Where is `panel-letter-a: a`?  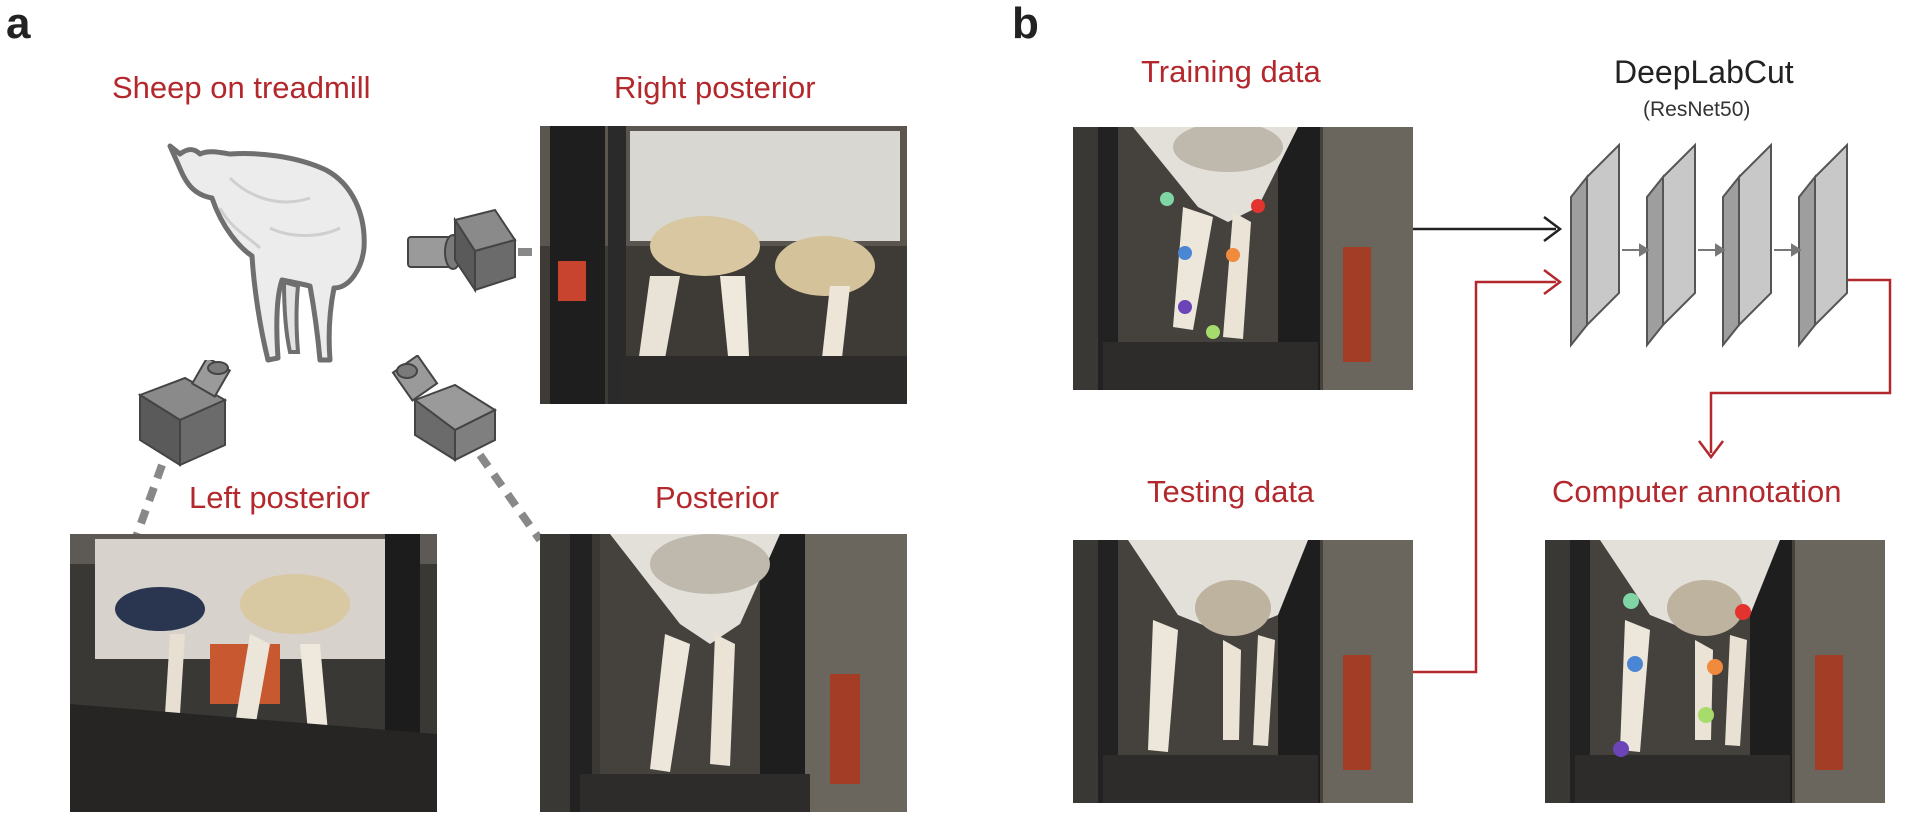 panel-letter-a: a is located at coordinates (18, 24).